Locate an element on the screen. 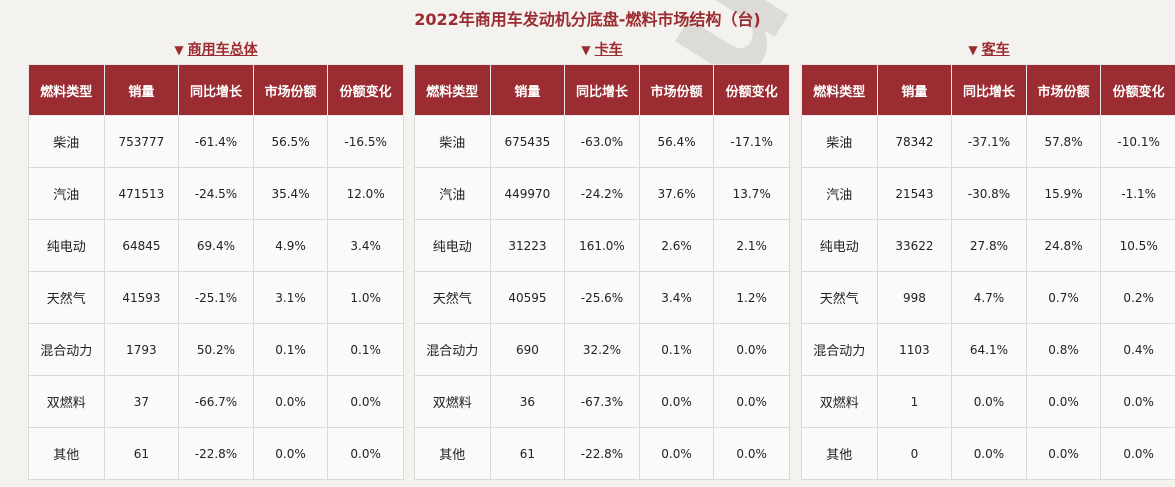  table-row: 天然气 998 4.7% 0.7% 0.2% is located at coordinates (988, 297).